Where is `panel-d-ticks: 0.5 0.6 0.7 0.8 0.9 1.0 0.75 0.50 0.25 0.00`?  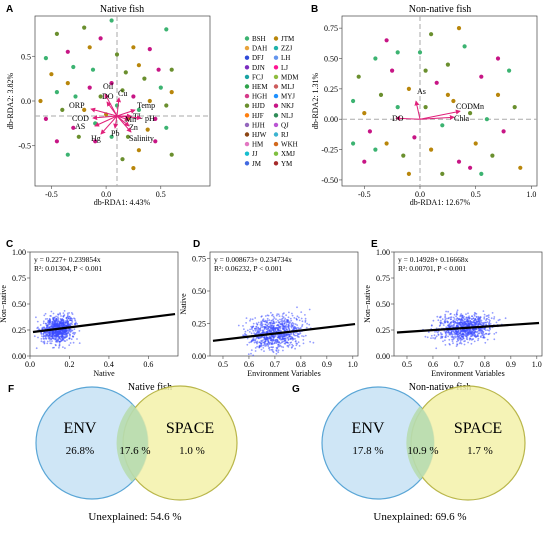
panel-d-ticks: 0.5 0.6 0.7 0.8 0.9 1.0 0.75 0.50 0.25 0.00 is located at coordinates (275, 312).